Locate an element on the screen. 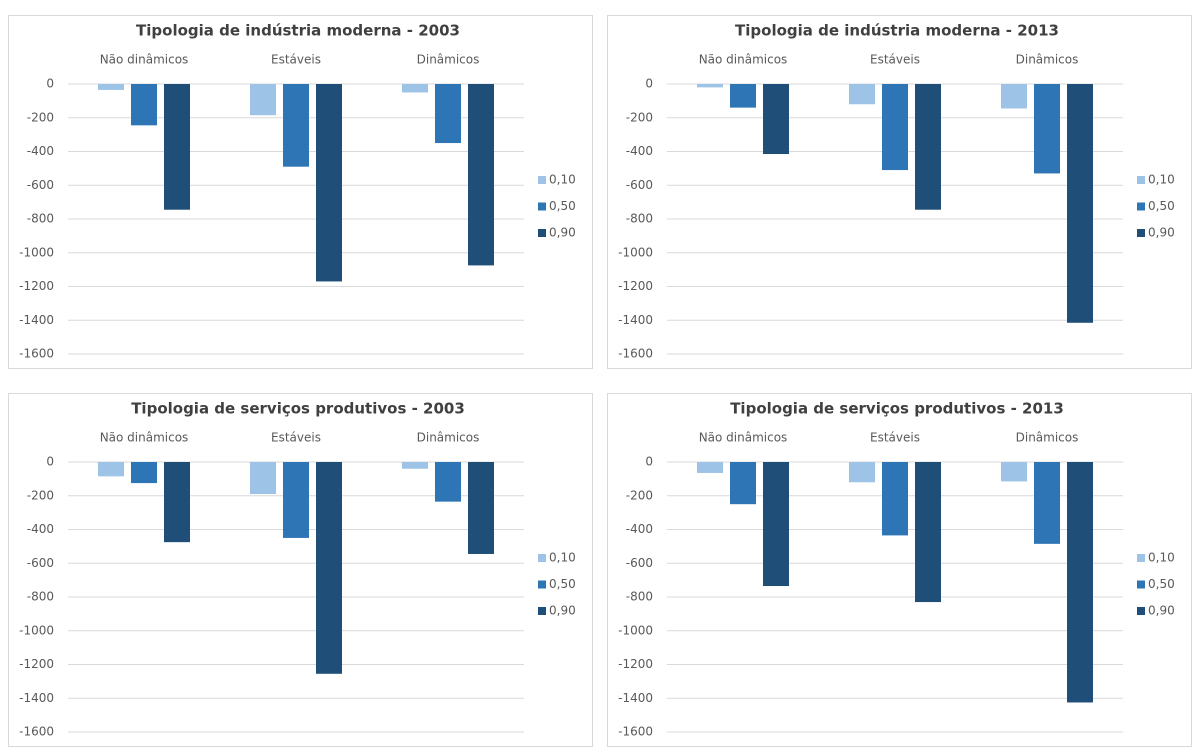  chart-title: Tipologia de serviços produtivos - 2013 is located at coordinates (897, 409).